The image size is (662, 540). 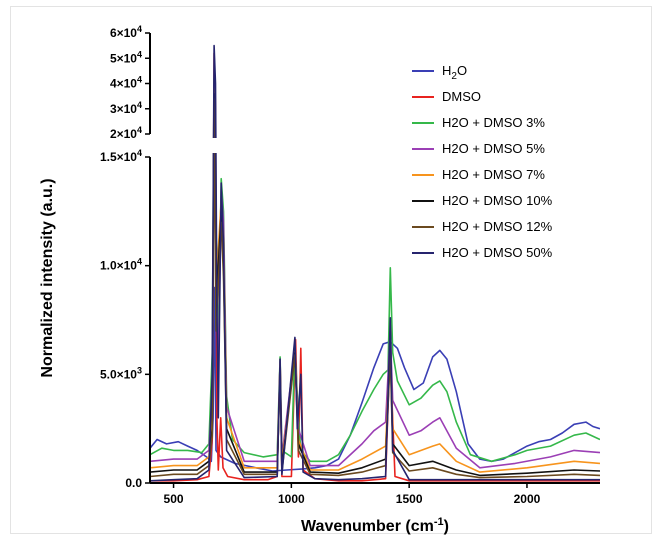 What do you see at coordinates (497, 226) in the screenshot?
I see `legend-label-7: H2O + DMSO 12%` at bounding box center [497, 226].